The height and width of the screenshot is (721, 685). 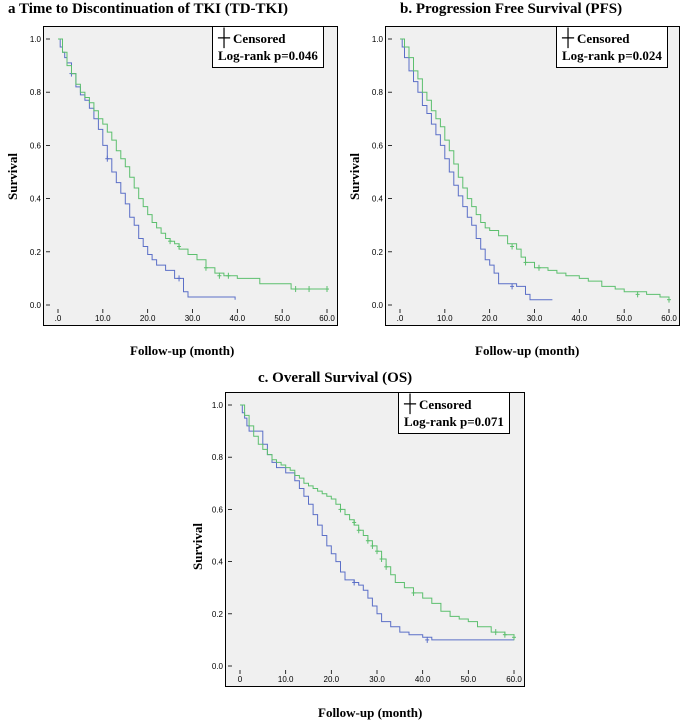 I want to click on panel-a-xlabel: Follow-up (month), so click(x=182, y=350).